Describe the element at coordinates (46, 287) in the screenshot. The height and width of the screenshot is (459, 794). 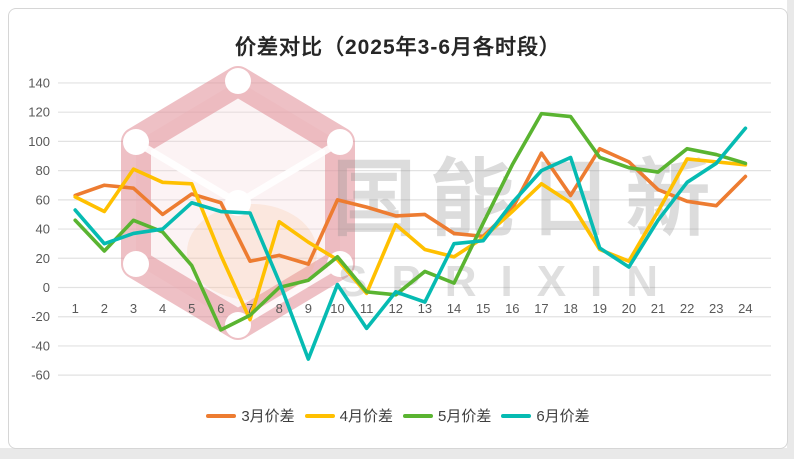
I see `y-tick-label: 0` at that location.